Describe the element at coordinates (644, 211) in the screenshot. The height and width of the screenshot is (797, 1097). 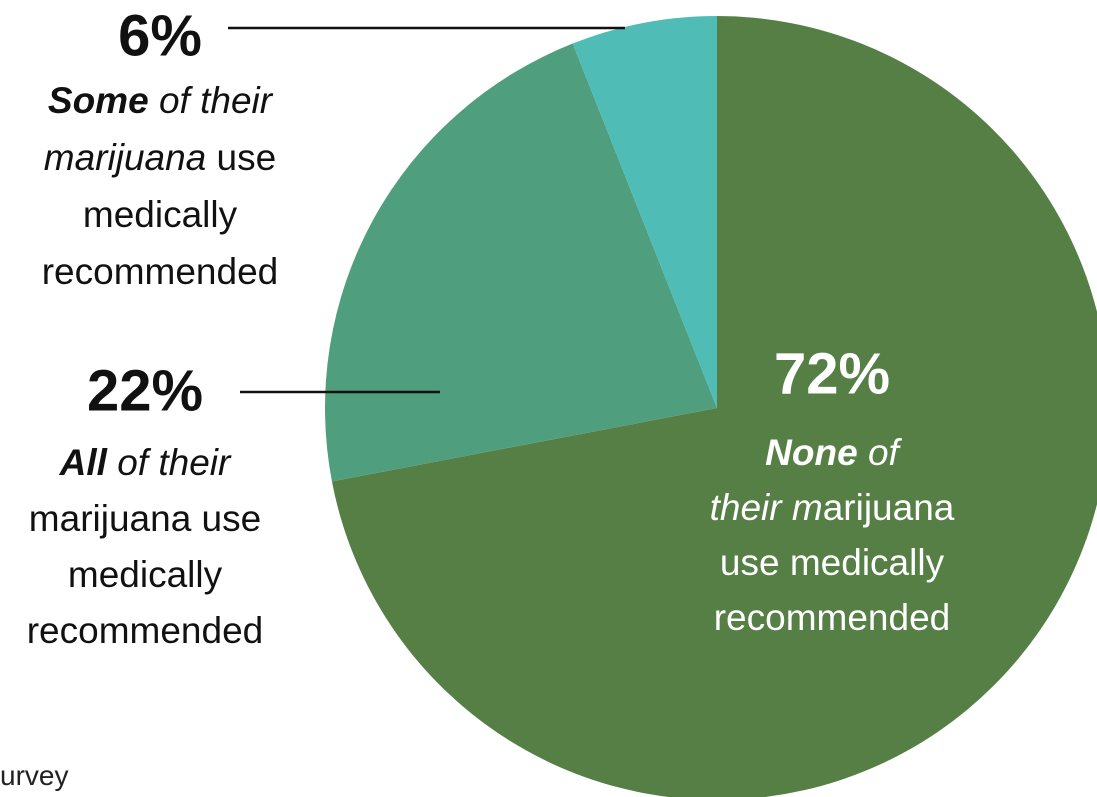
I see `pie-slice` at that location.